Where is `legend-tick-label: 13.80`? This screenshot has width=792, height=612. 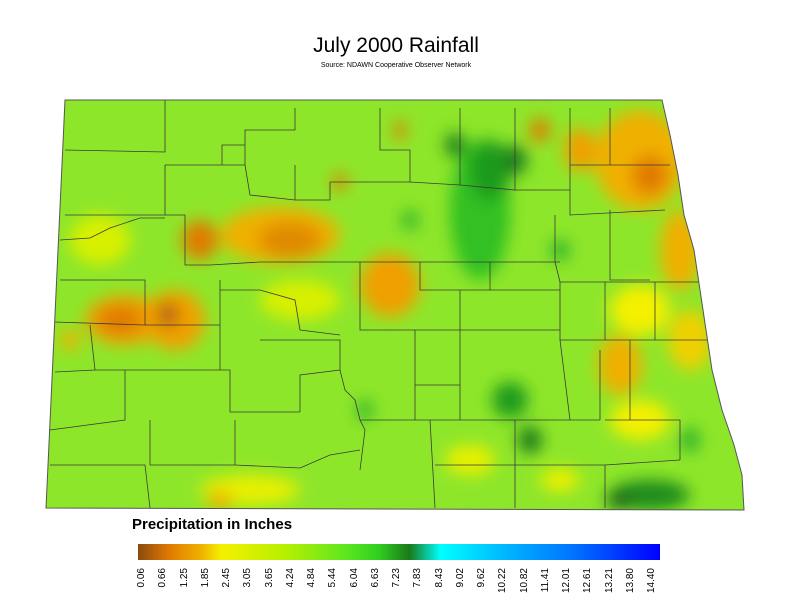
legend-tick-label: 13.80 is located at coordinates (630, 581).